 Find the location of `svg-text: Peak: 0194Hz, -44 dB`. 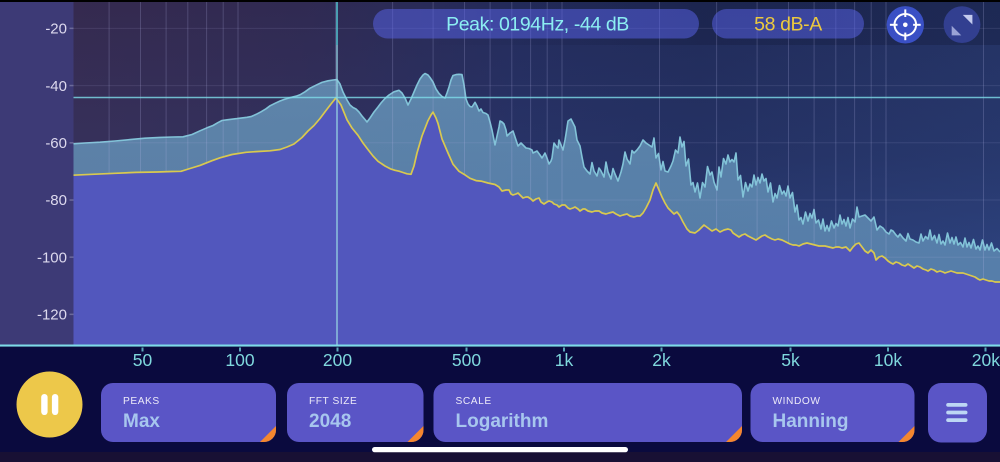

svg-text: Peak: 0194Hz, -44 dB is located at coordinates (537, 24).